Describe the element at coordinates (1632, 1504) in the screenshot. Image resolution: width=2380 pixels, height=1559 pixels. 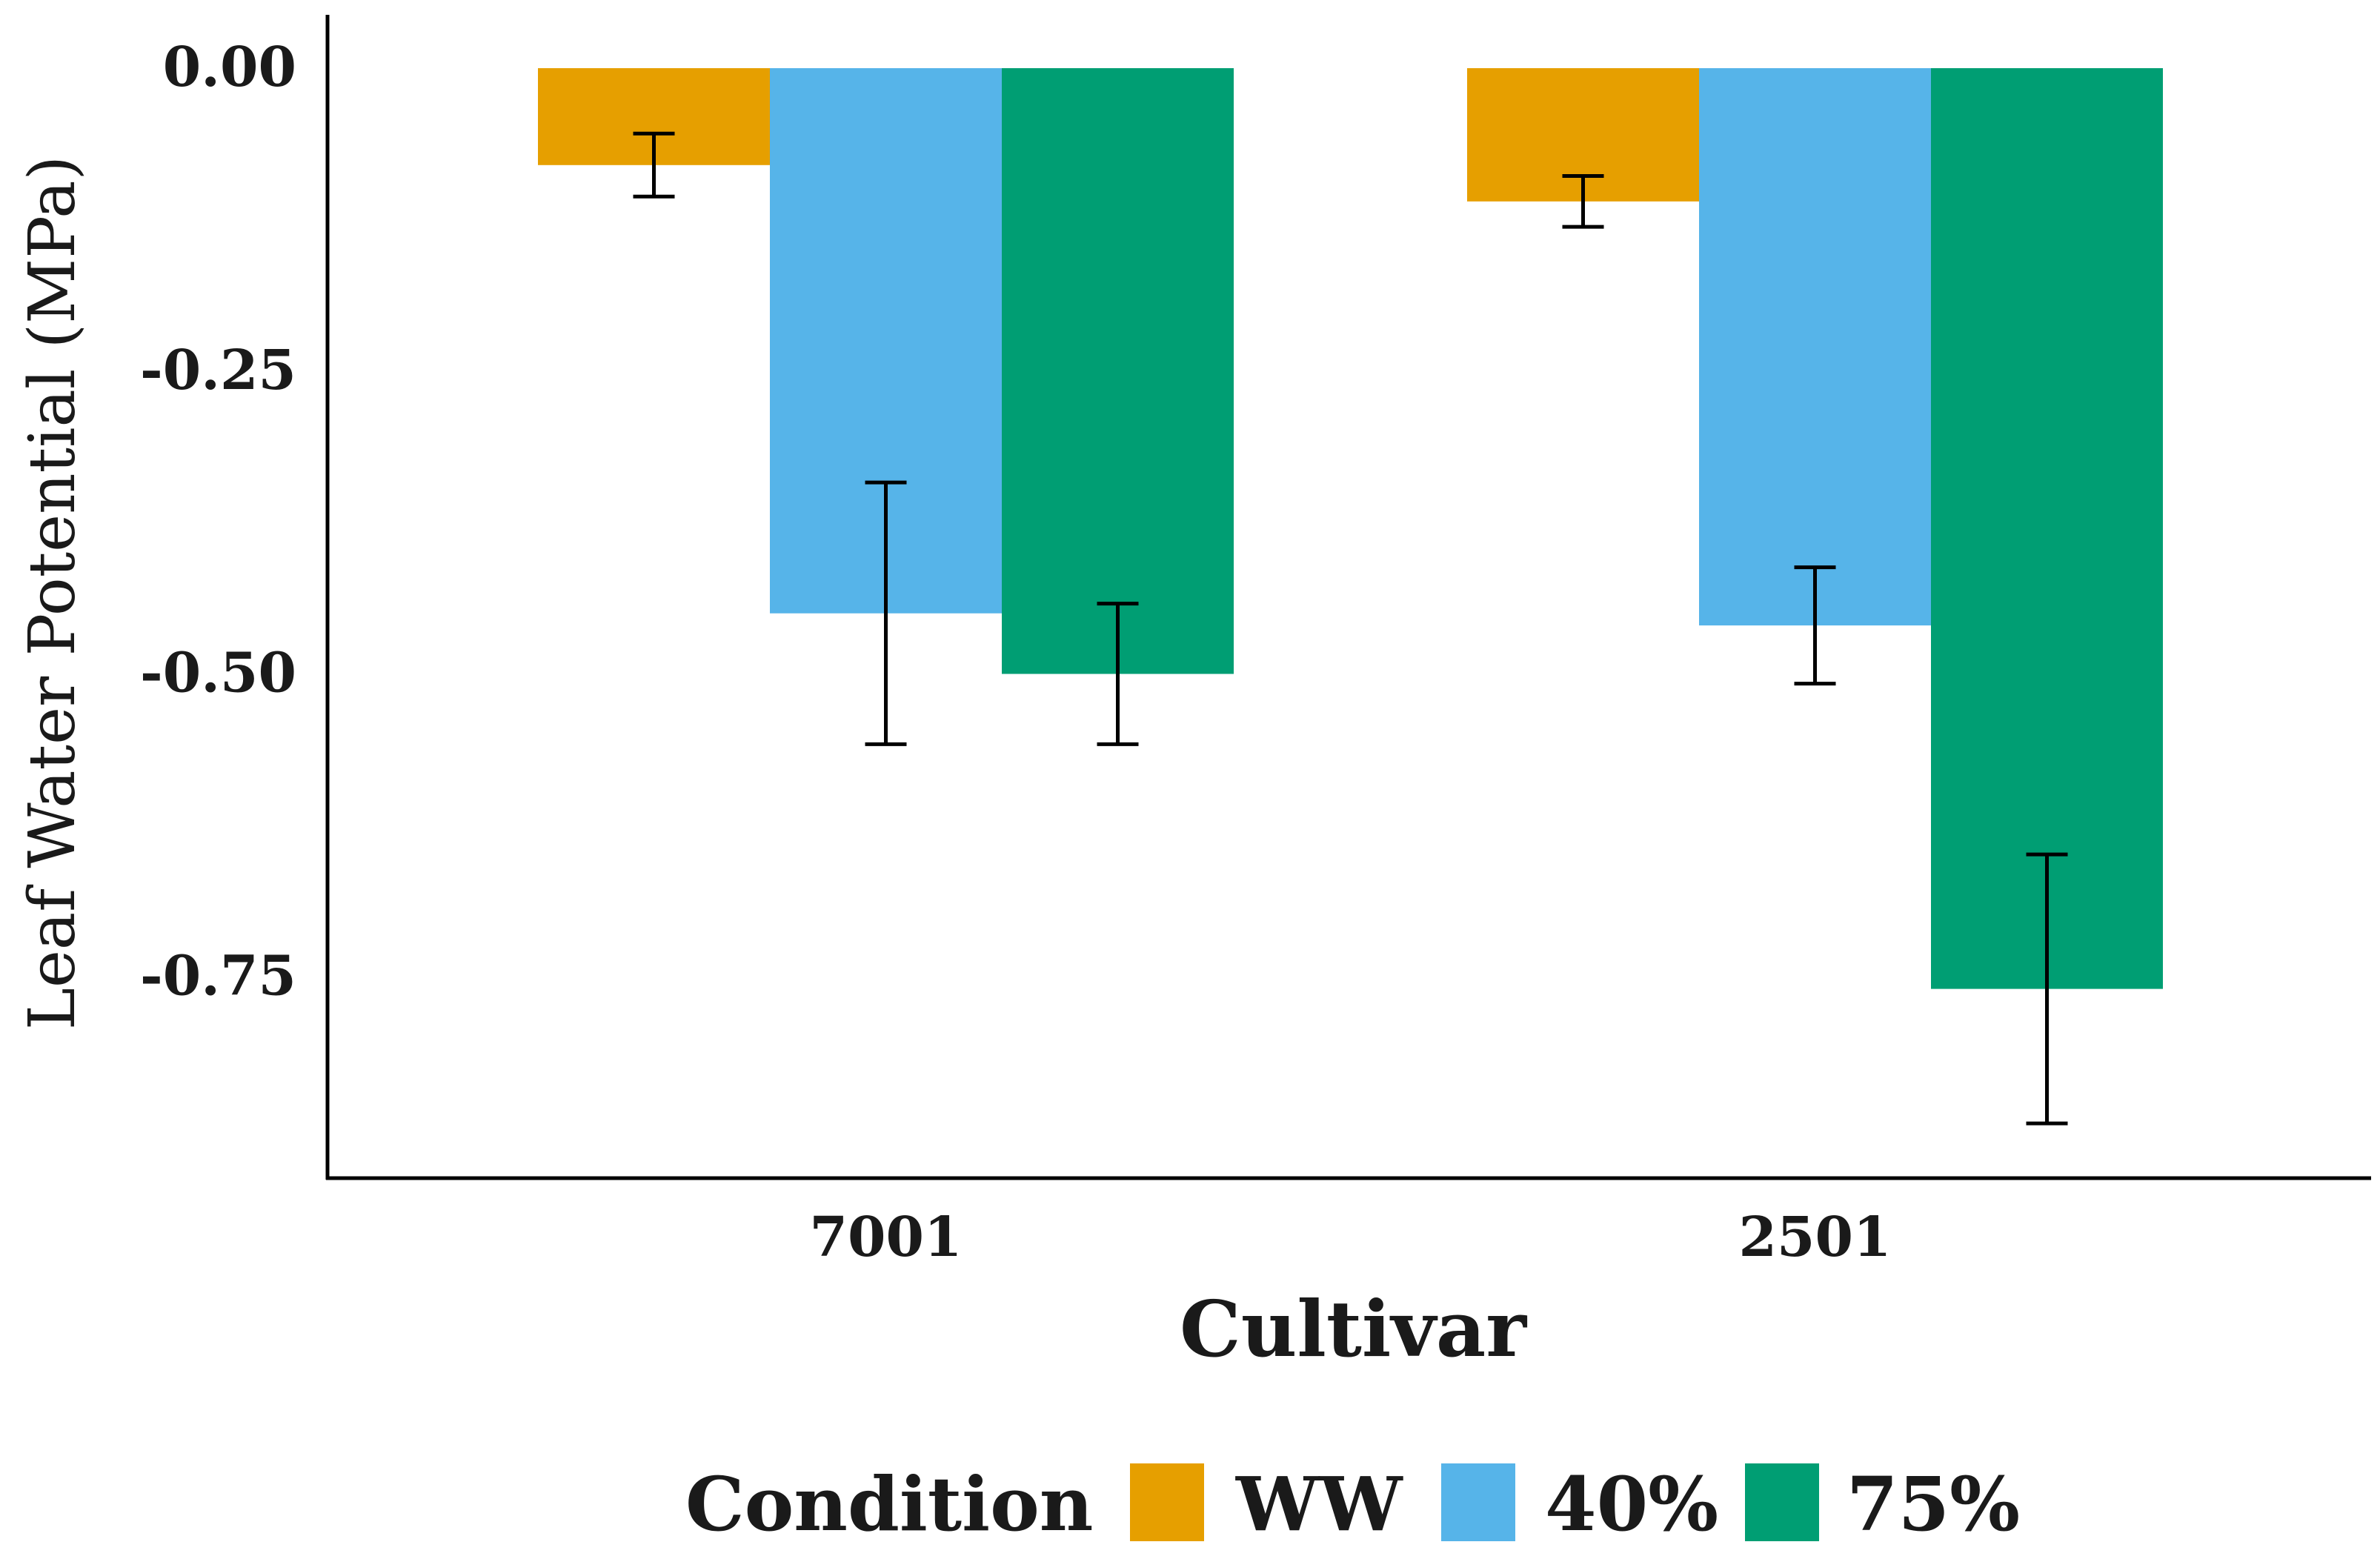
I see `legend-label: 40%` at that location.